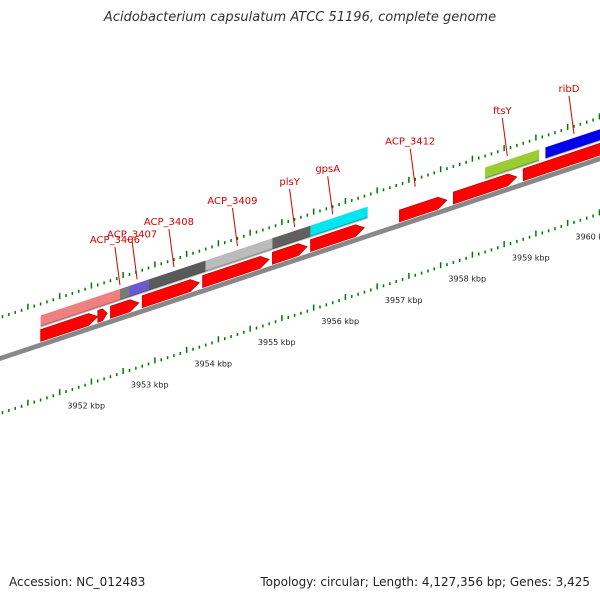 Image resolution: width=600 pixels, height=600 pixels. I want to click on gene-label: ACP_3407, so click(132, 234).